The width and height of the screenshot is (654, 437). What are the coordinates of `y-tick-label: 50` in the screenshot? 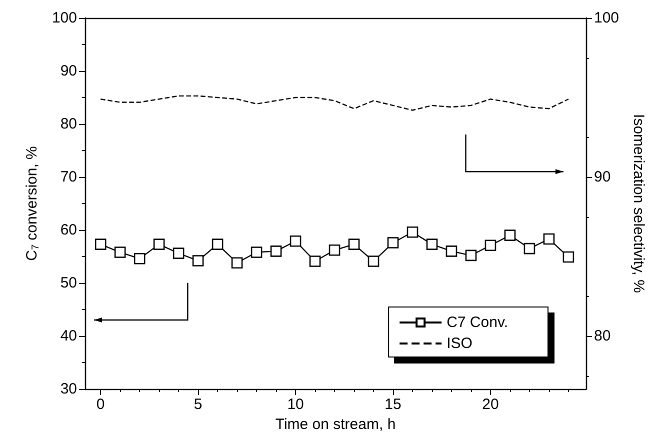 It's located at (68, 283).